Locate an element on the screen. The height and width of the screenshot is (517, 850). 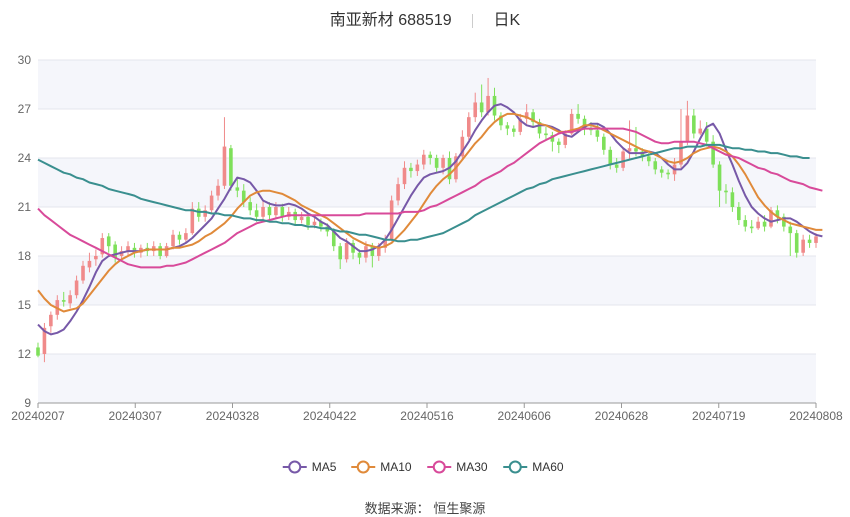
legend-item-ma5: MA5 is located at coordinates (309, 467).